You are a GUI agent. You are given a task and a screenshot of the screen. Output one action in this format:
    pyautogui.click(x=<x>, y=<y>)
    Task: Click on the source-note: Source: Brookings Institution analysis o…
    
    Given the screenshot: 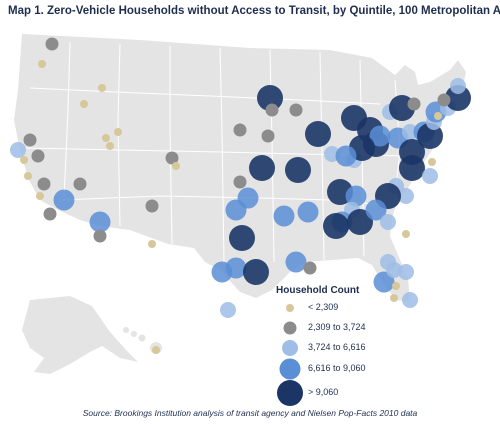 What is the action you would take?
    pyautogui.click(x=250, y=413)
    